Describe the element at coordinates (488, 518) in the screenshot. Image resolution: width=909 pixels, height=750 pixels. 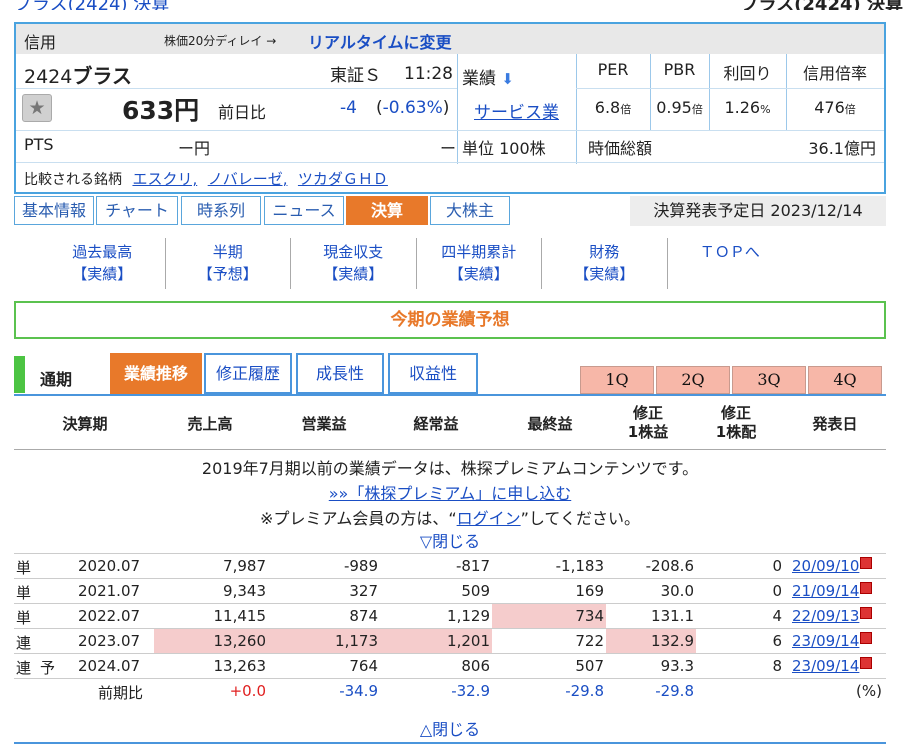
I see `login-link: ログイン` at that location.